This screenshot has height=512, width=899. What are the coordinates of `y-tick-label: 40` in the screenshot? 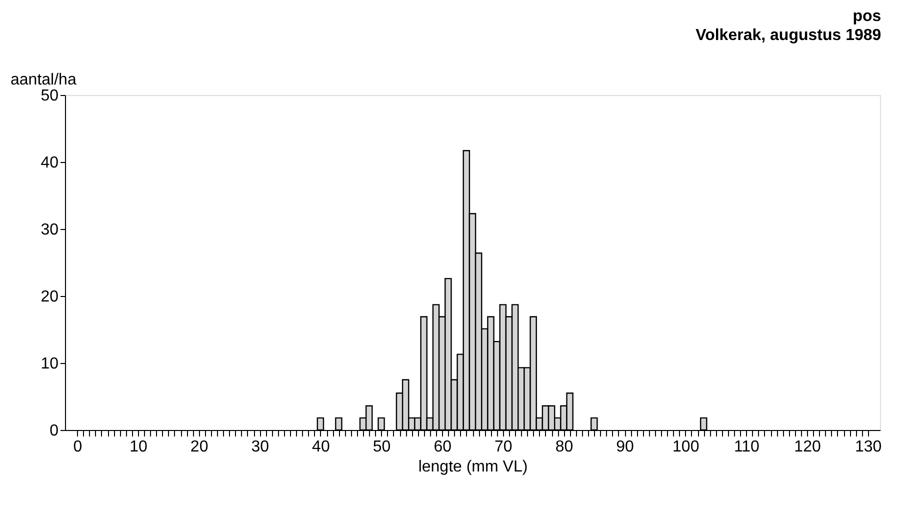 It's located at (49, 163).